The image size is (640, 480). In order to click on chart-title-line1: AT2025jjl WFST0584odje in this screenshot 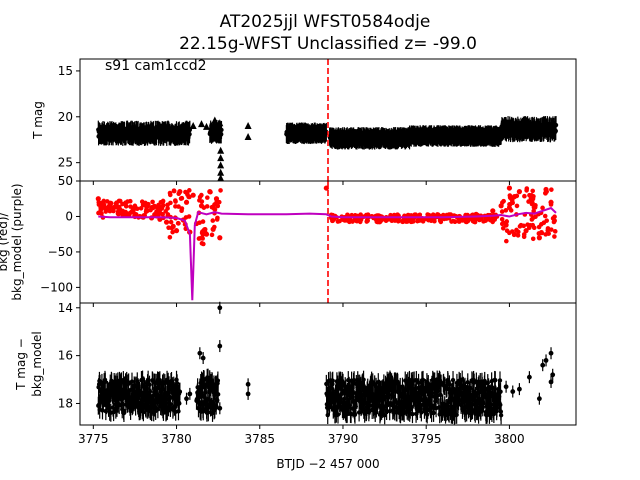, I will do `click(325, 22)`.